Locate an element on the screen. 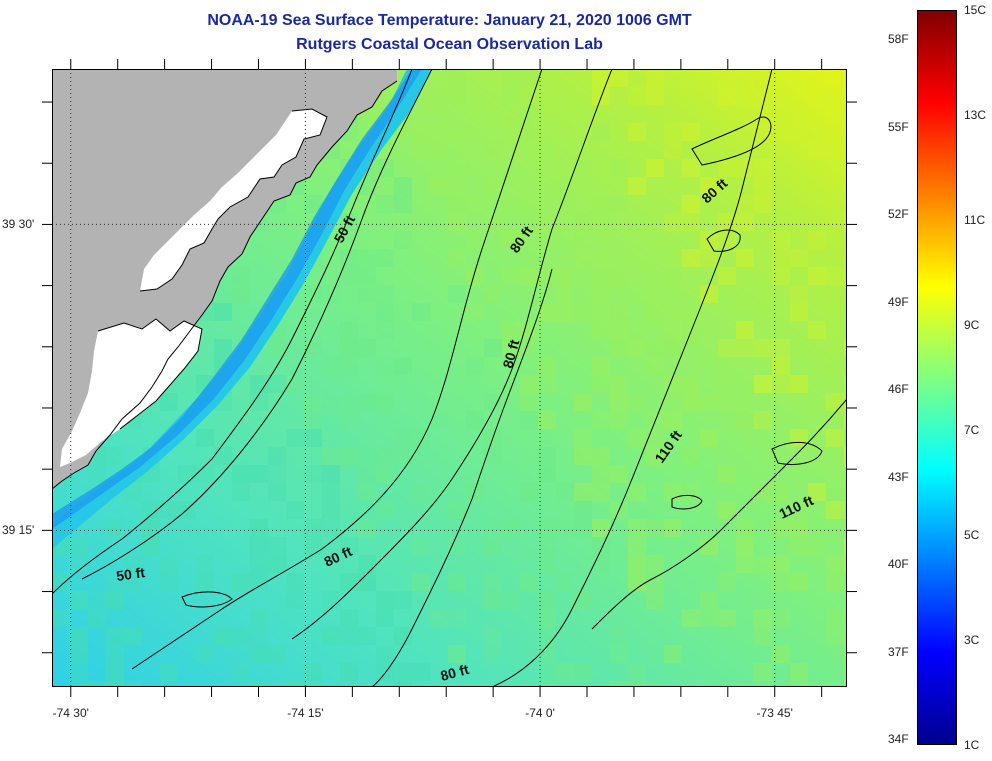 The height and width of the screenshot is (761, 992). contour-80ft-ridge is located at coordinates (462, 477).